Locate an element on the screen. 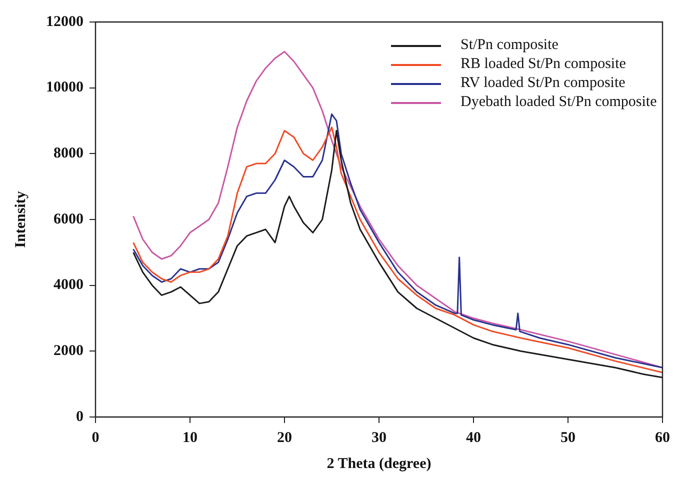 This screenshot has width=676, height=485. legend-label: St/Pn composite is located at coordinates (509, 45).